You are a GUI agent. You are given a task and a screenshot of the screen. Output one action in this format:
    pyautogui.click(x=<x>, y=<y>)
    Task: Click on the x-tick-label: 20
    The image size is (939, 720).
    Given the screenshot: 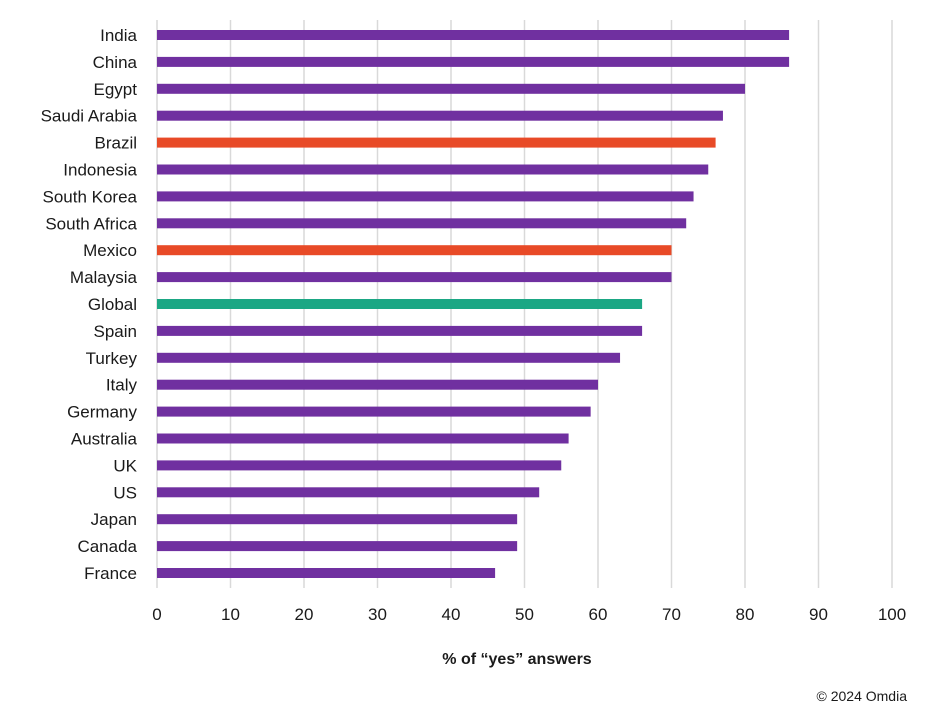 What is the action you would take?
    pyautogui.click(x=304, y=614)
    